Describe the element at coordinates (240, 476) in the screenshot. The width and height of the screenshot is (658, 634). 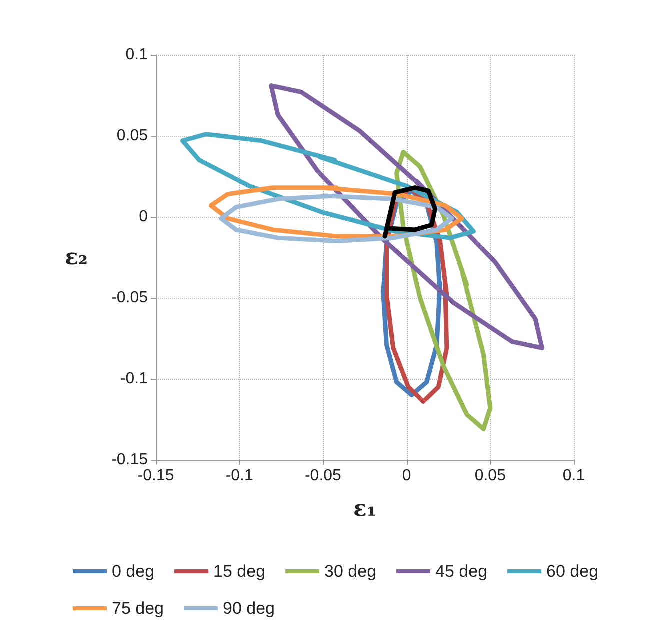
I see `x-tick-label: -0.1` at that location.